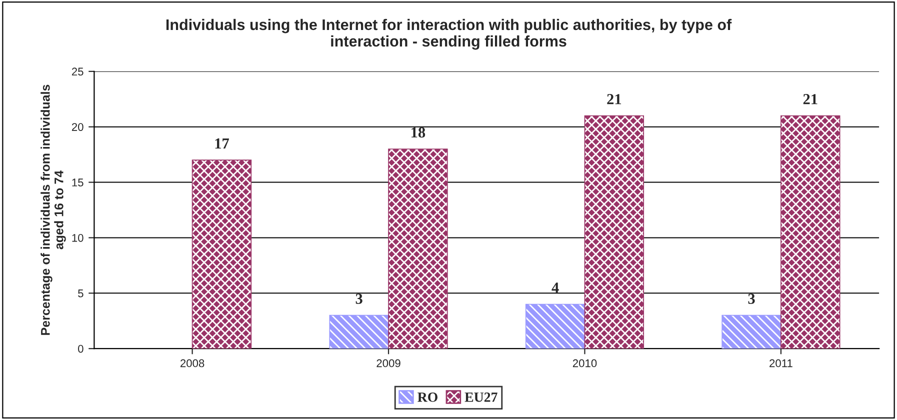 The image size is (897, 420). Describe the element at coordinates (222, 143) in the screenshot. I see `data-label: 17` at that location.